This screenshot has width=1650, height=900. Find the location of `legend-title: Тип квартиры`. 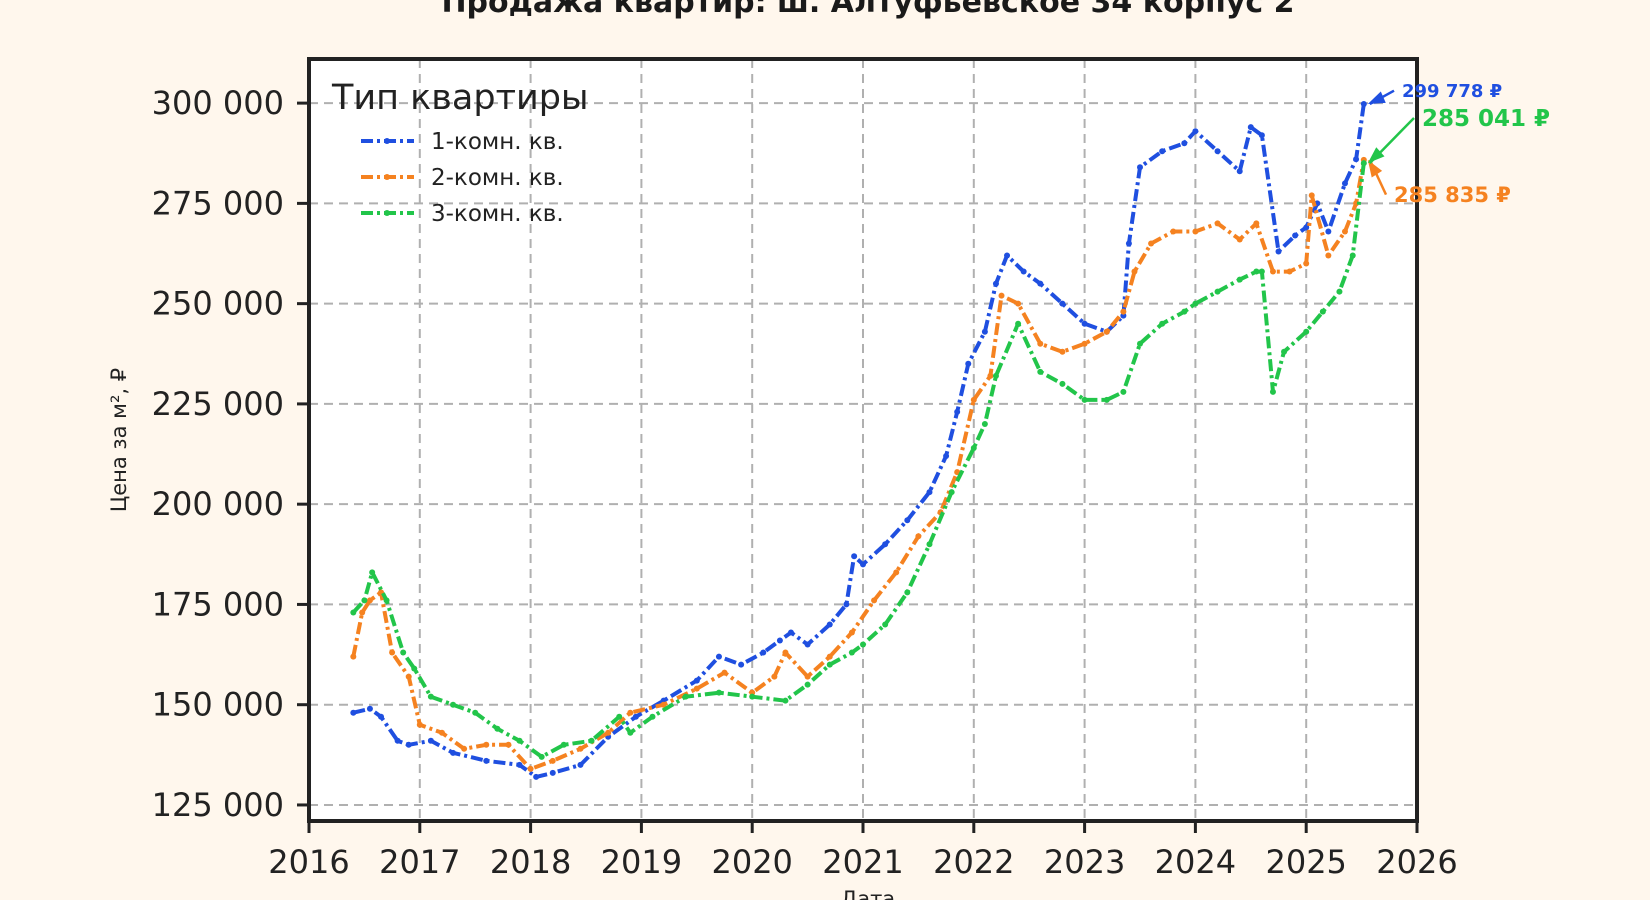

legend-title: Тип квартиры is located at coordinates (460, 98).